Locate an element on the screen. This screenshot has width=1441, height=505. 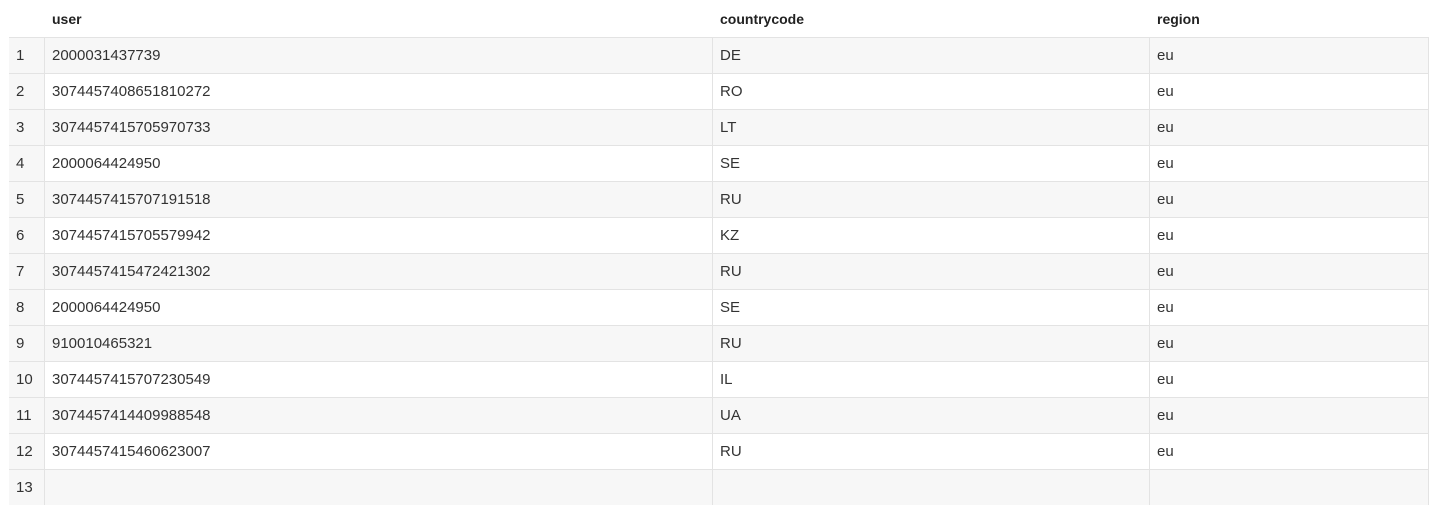
cell-user: 3074457415705579942 is located at coordinates (379, 235).